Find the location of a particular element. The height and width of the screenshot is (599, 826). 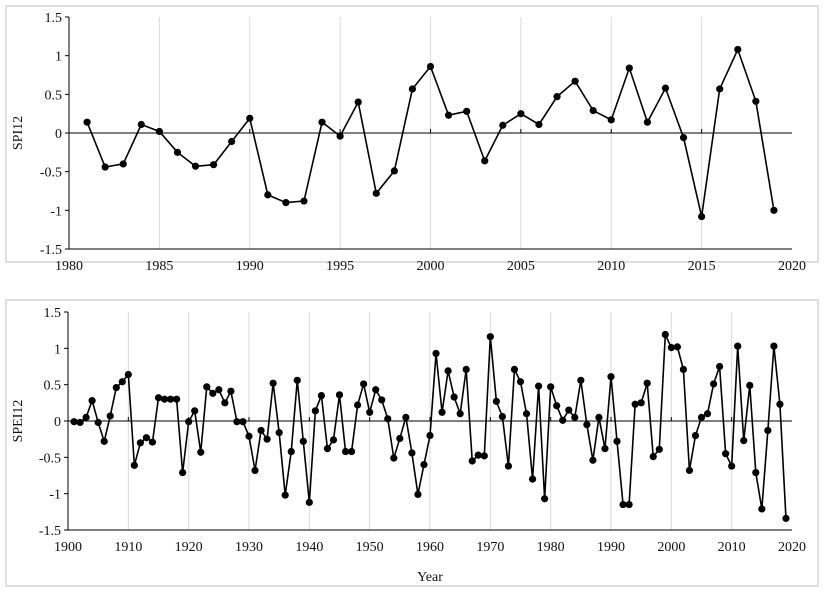

x-tick-label: 1900 is located at coordinates (68, 547).